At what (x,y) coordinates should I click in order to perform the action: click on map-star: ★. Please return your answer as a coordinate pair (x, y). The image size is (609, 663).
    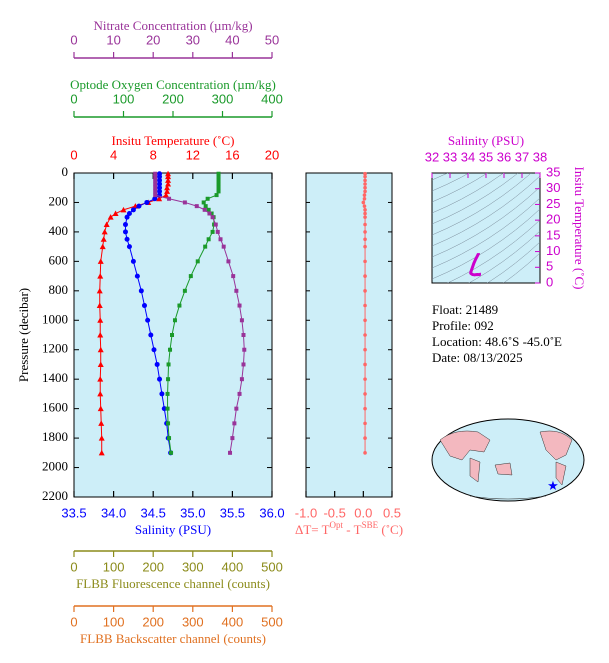
    Looking at the image, I should click on (553, 485).